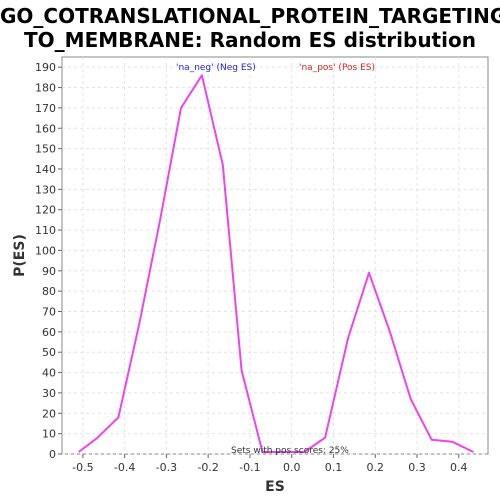  What do you see at coordinates (49, 413) in the screenshot?
I see `y-tick-label: 20` at bounding box center [49, 413].